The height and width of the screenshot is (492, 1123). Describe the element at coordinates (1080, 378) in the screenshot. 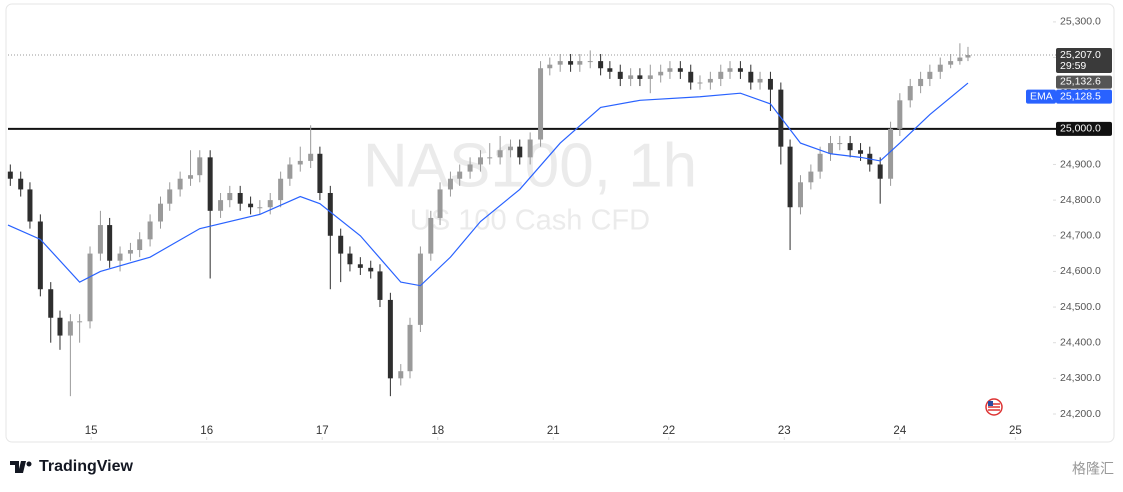

I see `y-tick-label: 24,300.0` at that location.